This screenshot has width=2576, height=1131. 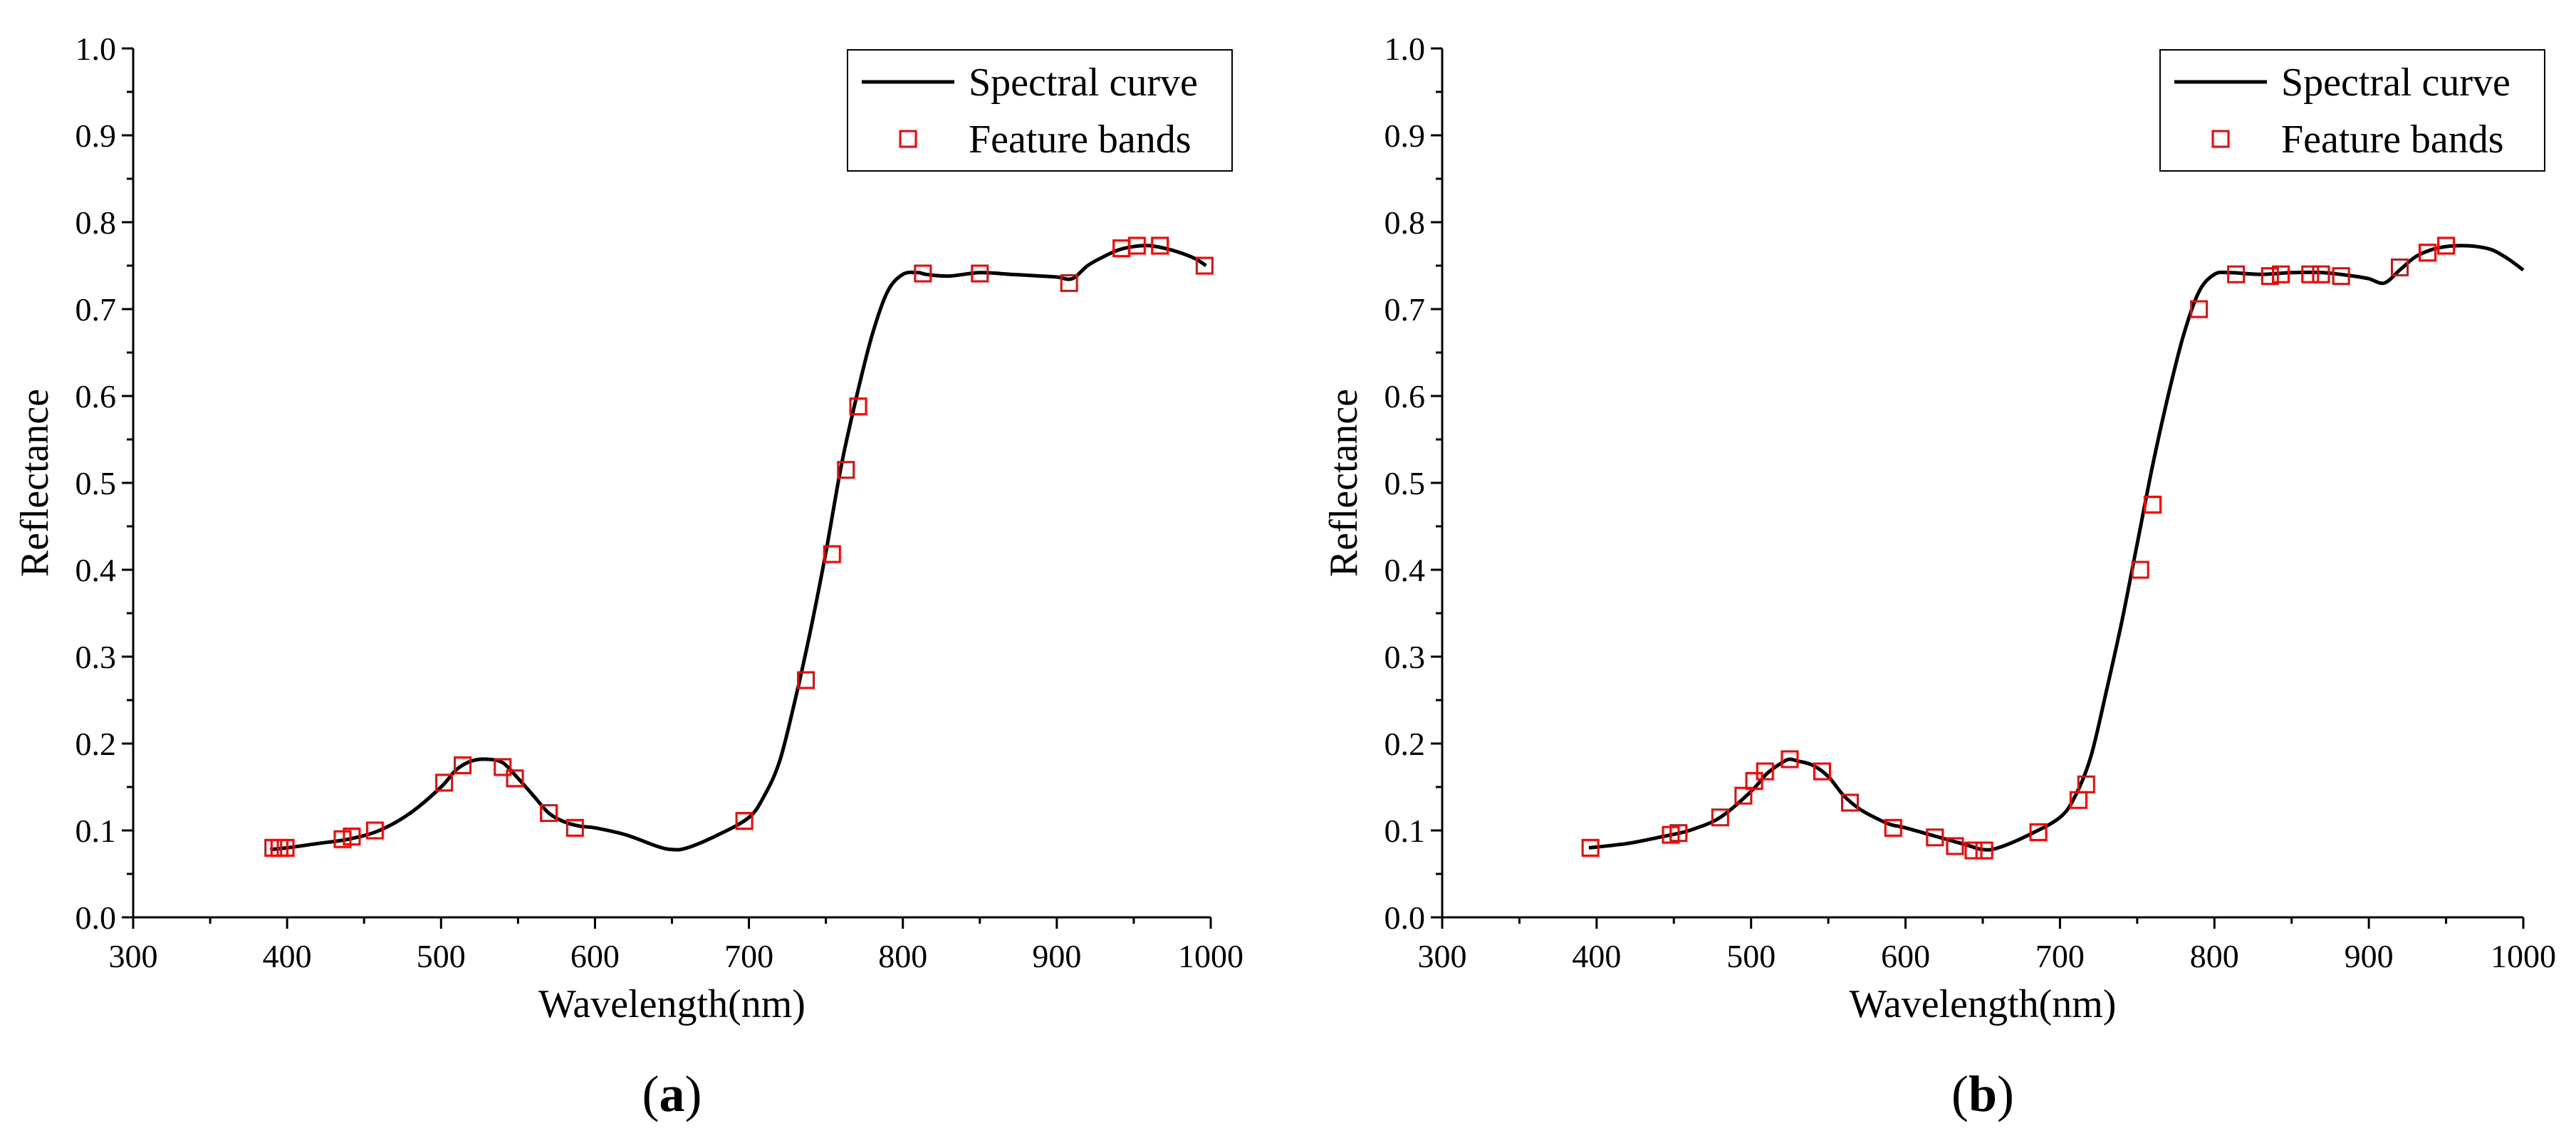 I want to click on x-axis-title: Wavelength(nm), so click(x=671, y=1004).